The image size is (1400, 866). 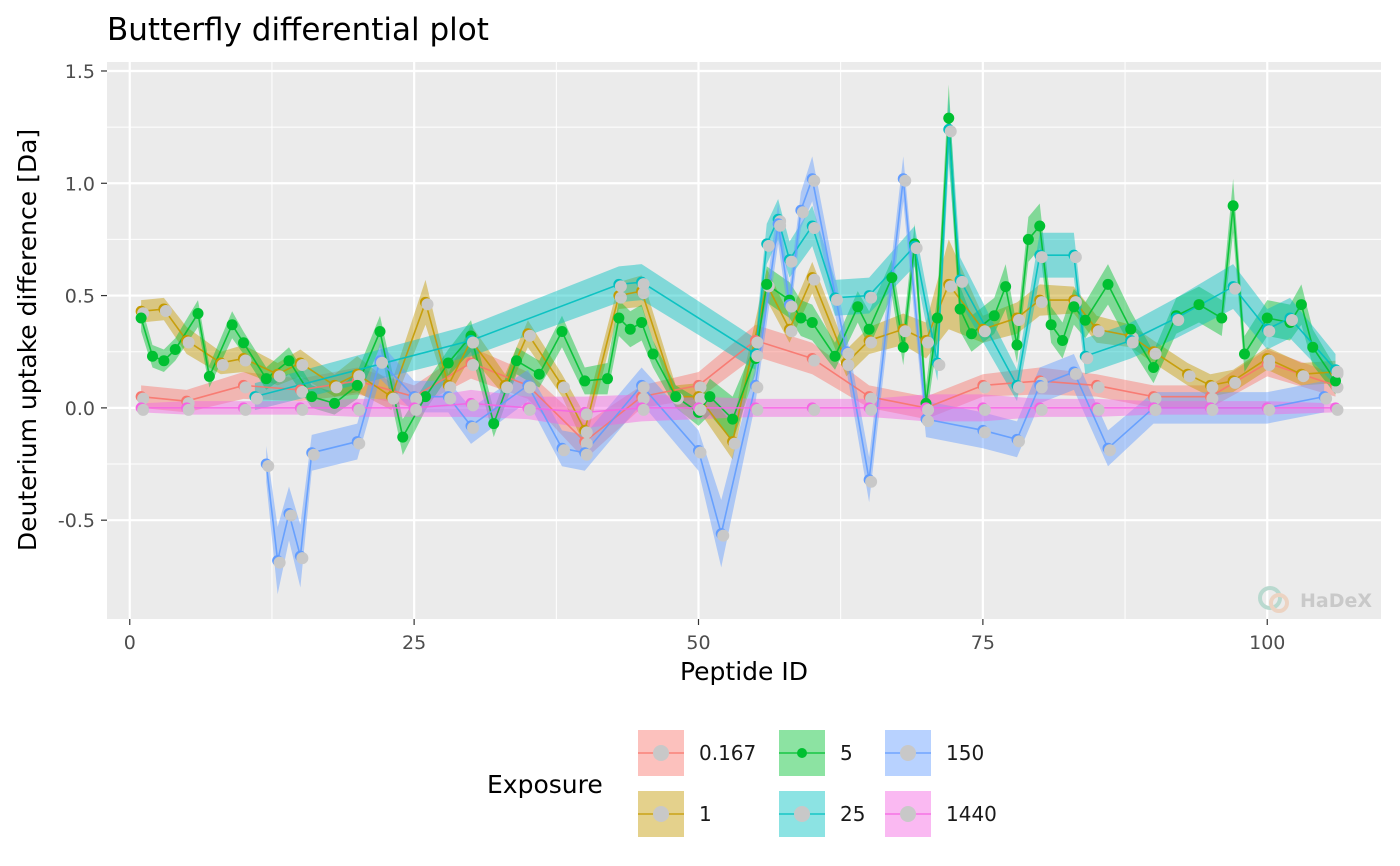 What do you see at coordinates (742, 783) in the screenshot?
I see `legend: Exposure 0.167 1 5 25 150 1440` at bounding box center [742, 783].